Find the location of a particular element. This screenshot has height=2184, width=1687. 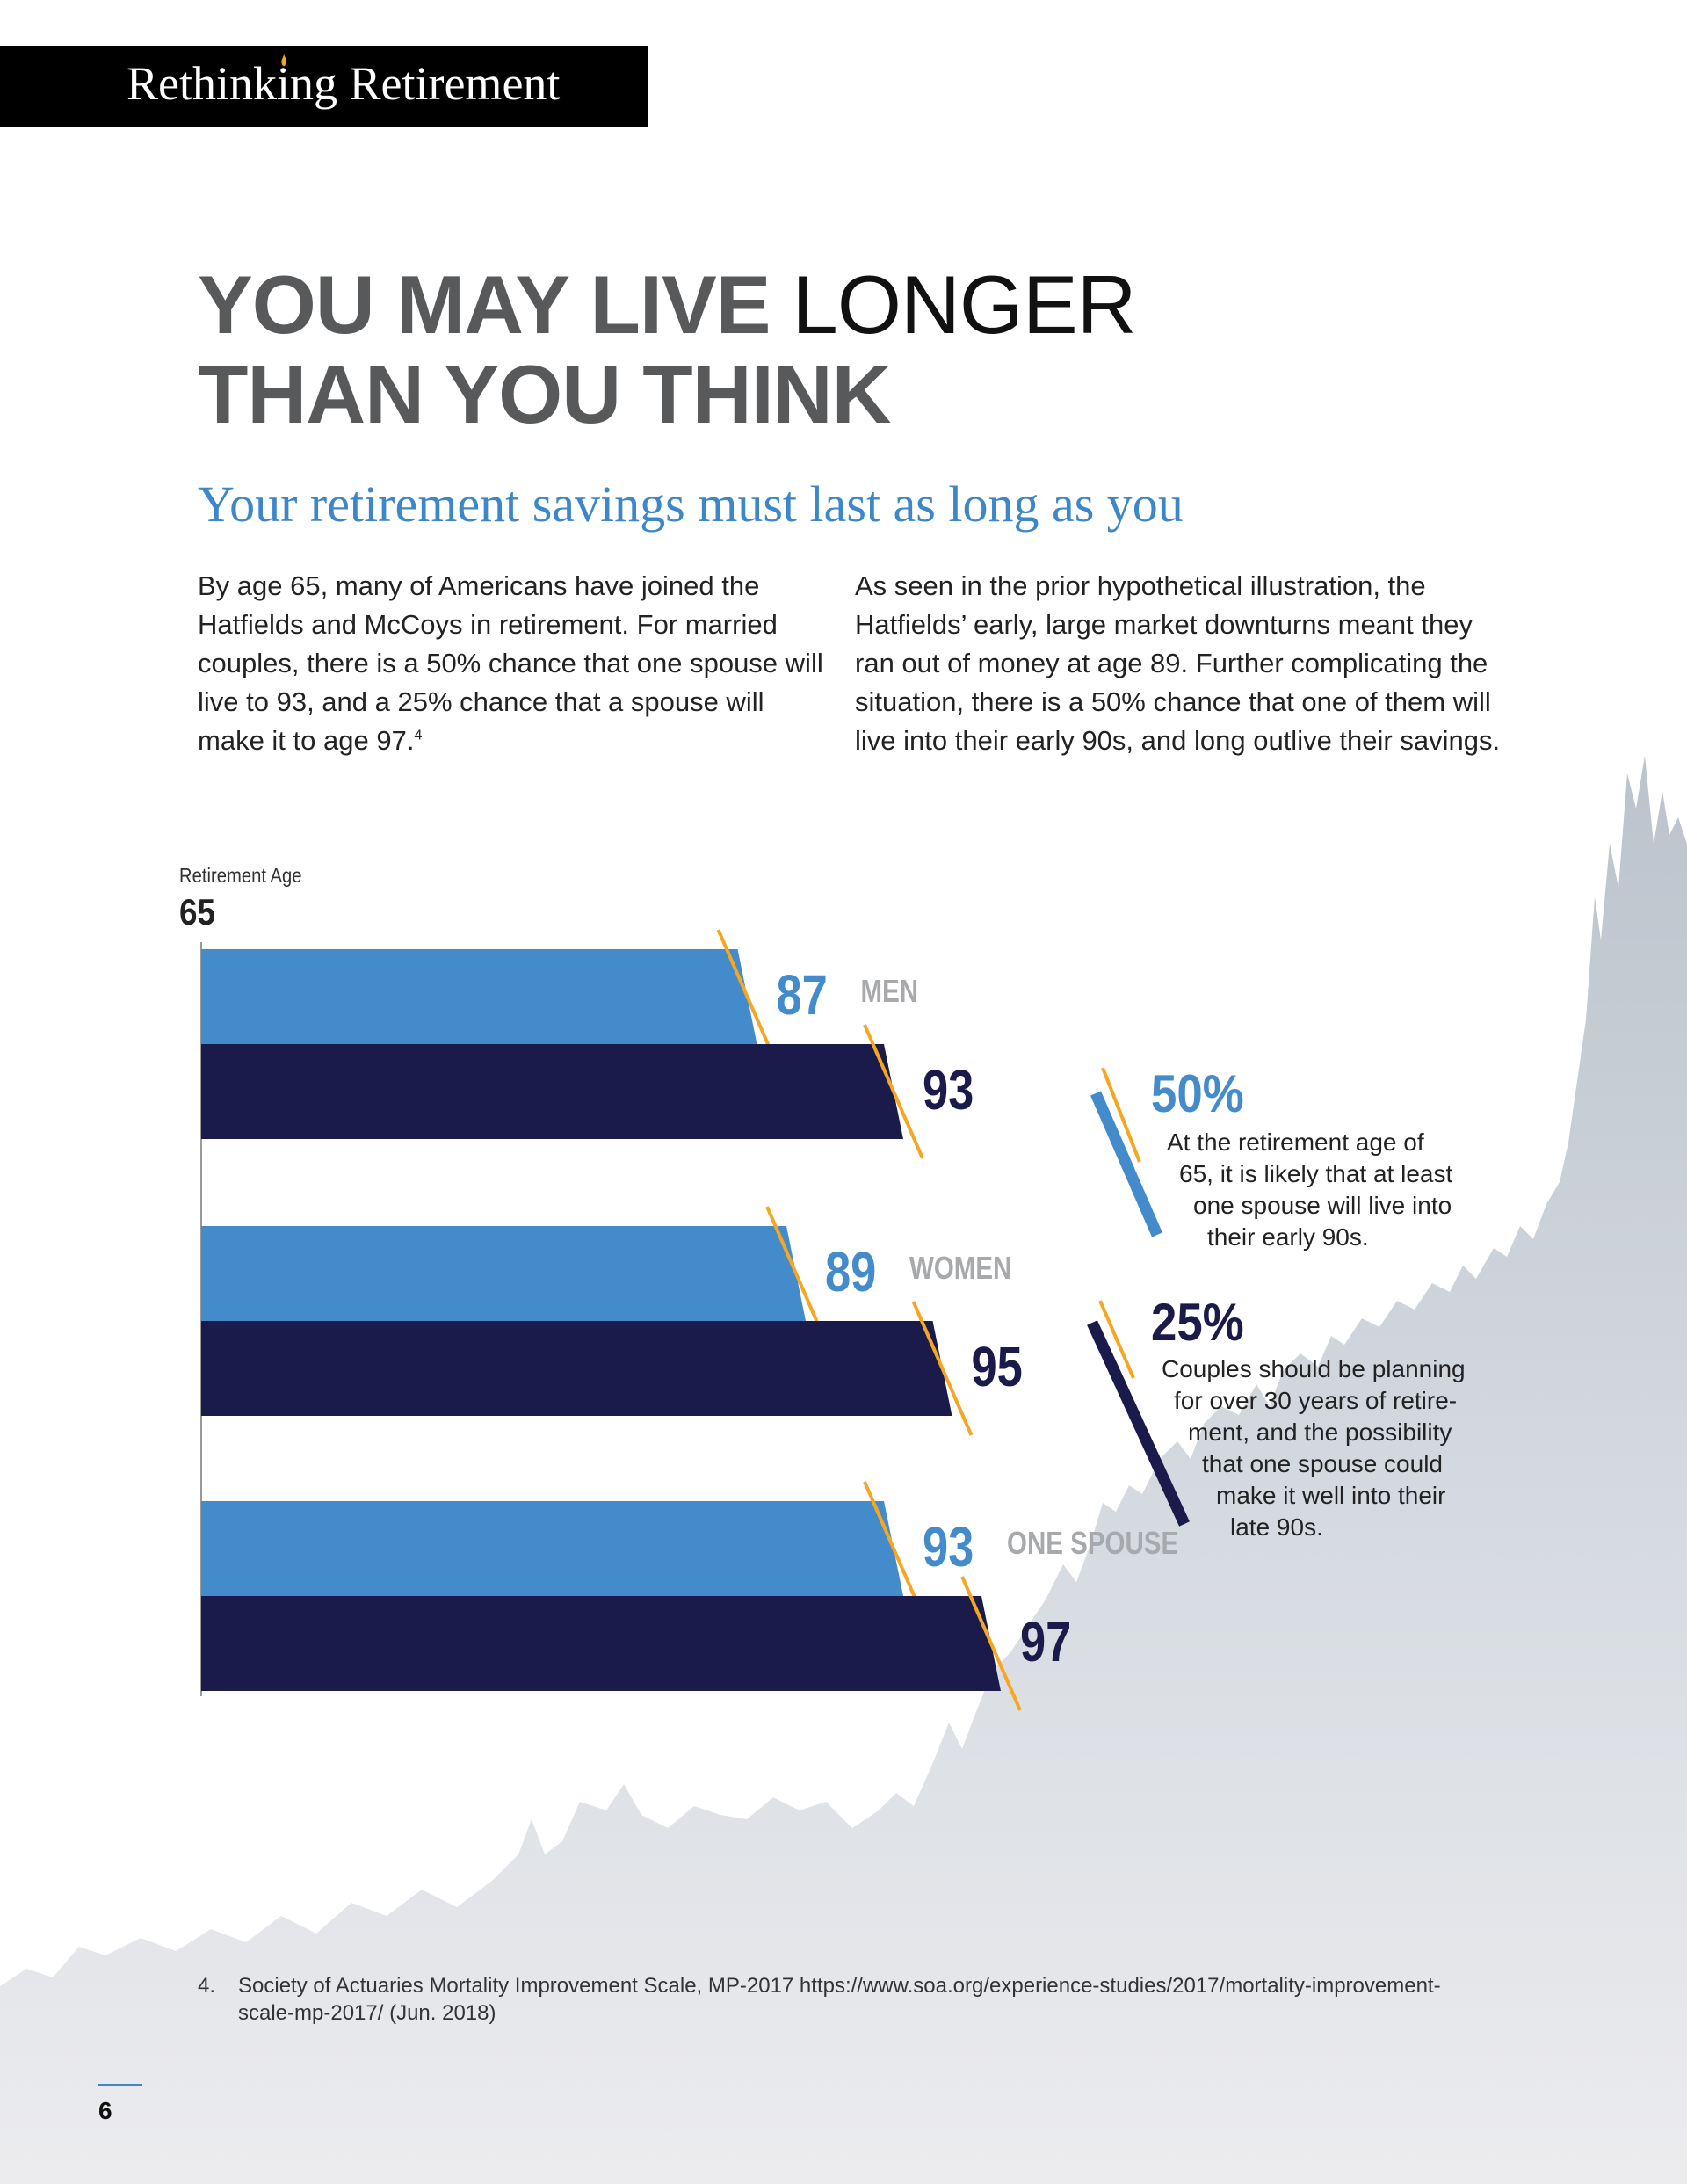

stat-25-line: for over 30 years of retire- is located at coordinates (1316, 1400).